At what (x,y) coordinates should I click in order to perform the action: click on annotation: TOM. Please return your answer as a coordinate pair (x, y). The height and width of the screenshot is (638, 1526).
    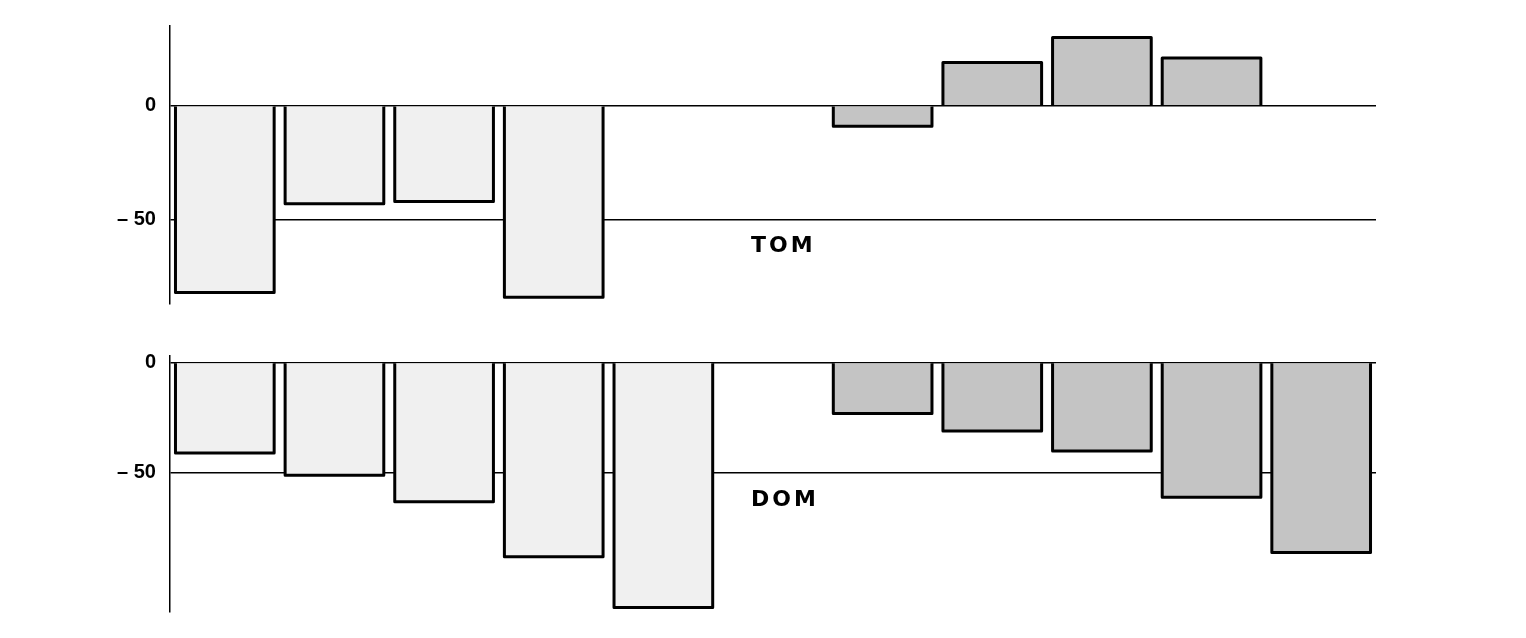
    Looking at the image, I should click on (783, 245).